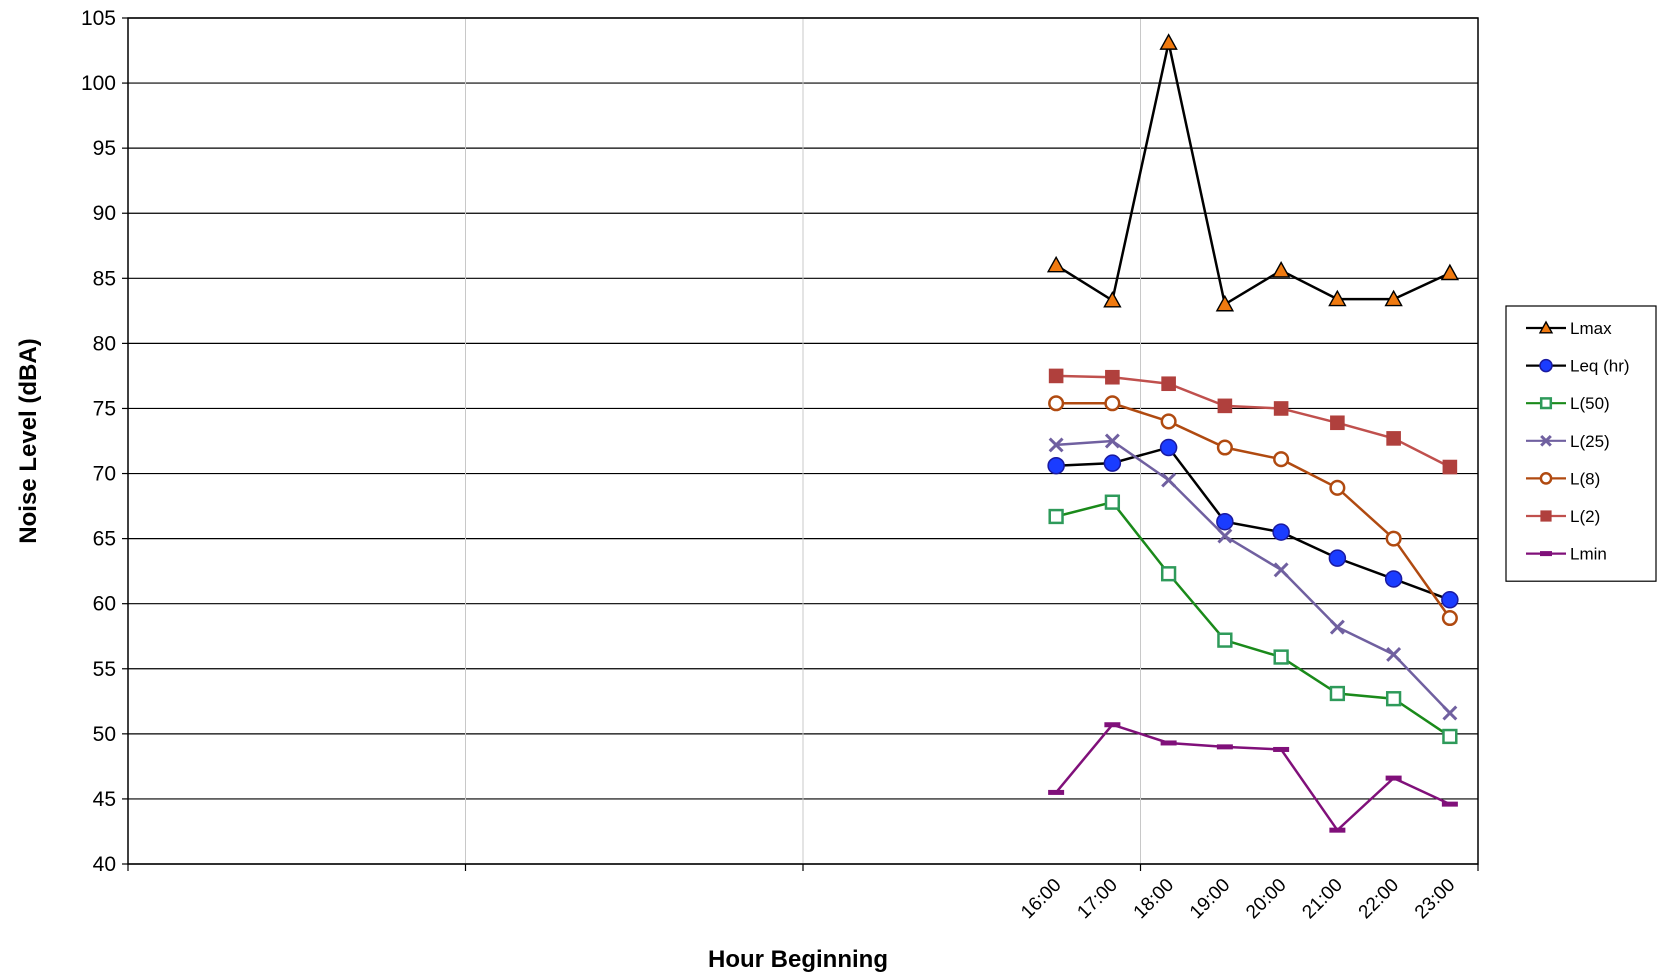 The height and width of the screenshot is (978, 1674). What do you see at coordinates (1585, 478) in the screenshot?
I see `legend-label: L(8)` at bounding box center [1585, 478].